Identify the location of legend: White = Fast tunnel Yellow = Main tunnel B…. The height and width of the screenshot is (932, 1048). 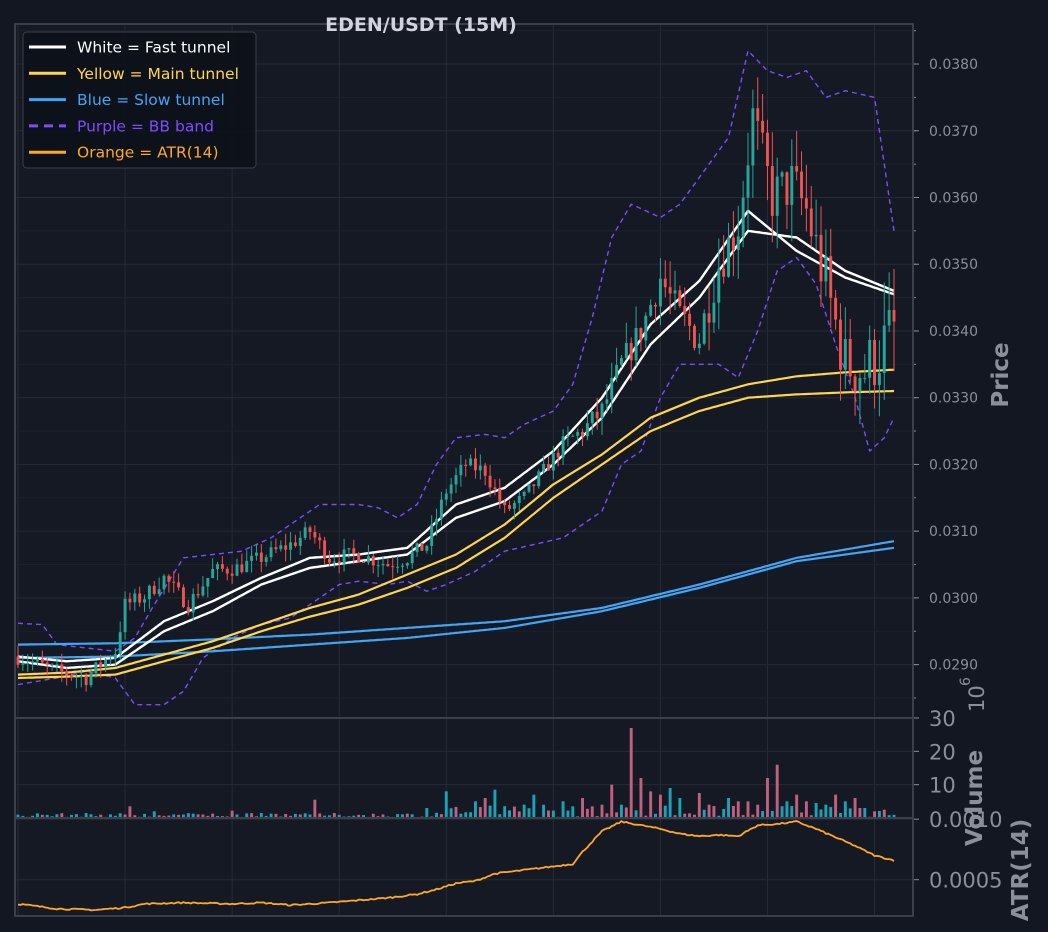
(139, 100).